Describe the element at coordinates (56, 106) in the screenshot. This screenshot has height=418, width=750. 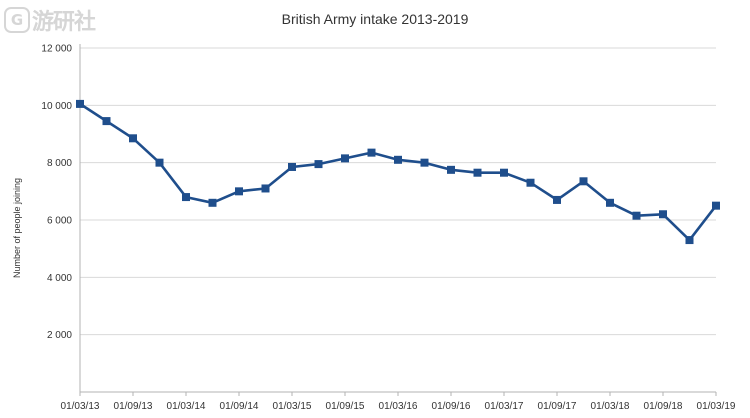
I see `y-tick-label: 10 000` at that location.